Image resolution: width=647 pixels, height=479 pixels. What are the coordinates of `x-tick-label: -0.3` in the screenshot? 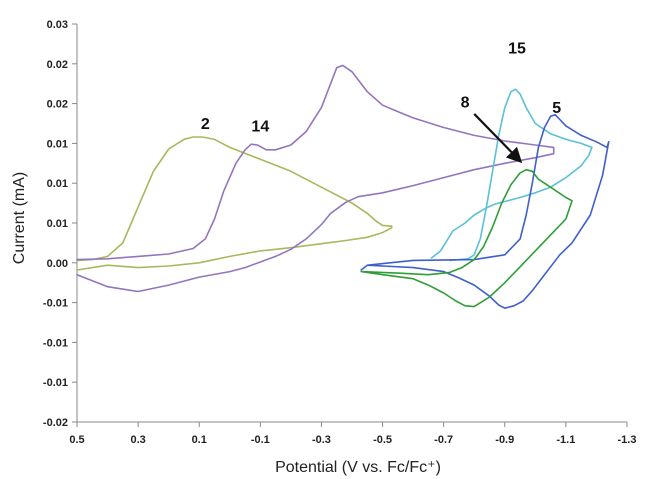 It's located at (321, 440).